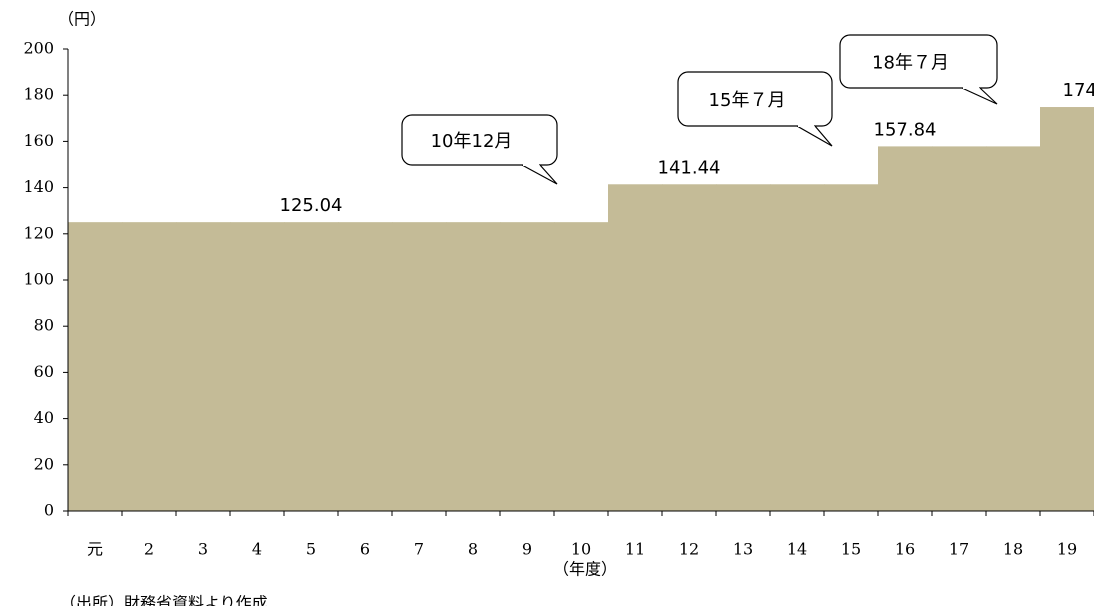 This screenshot has height=606, width=1094. Describe the element at coordinates (38, 186) in the screenshot. I see `y-tick-label: 140` at that location.